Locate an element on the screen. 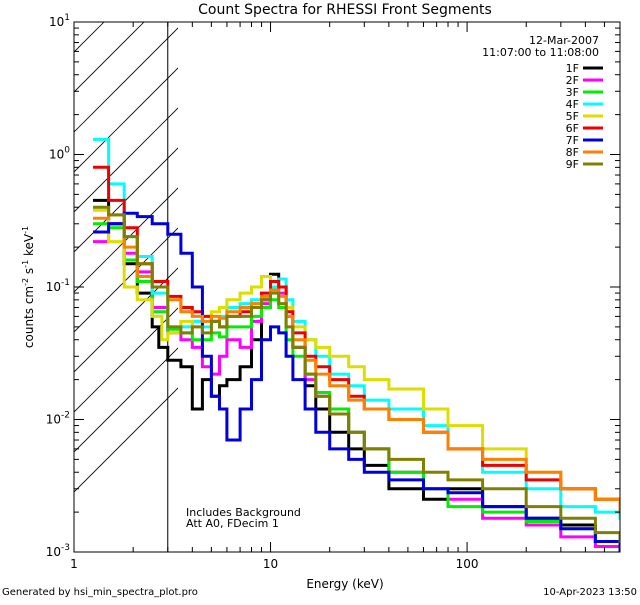 This screenshot has width=640, height=605. legend-label-8f: 8F is located at coordinates (572, 152).